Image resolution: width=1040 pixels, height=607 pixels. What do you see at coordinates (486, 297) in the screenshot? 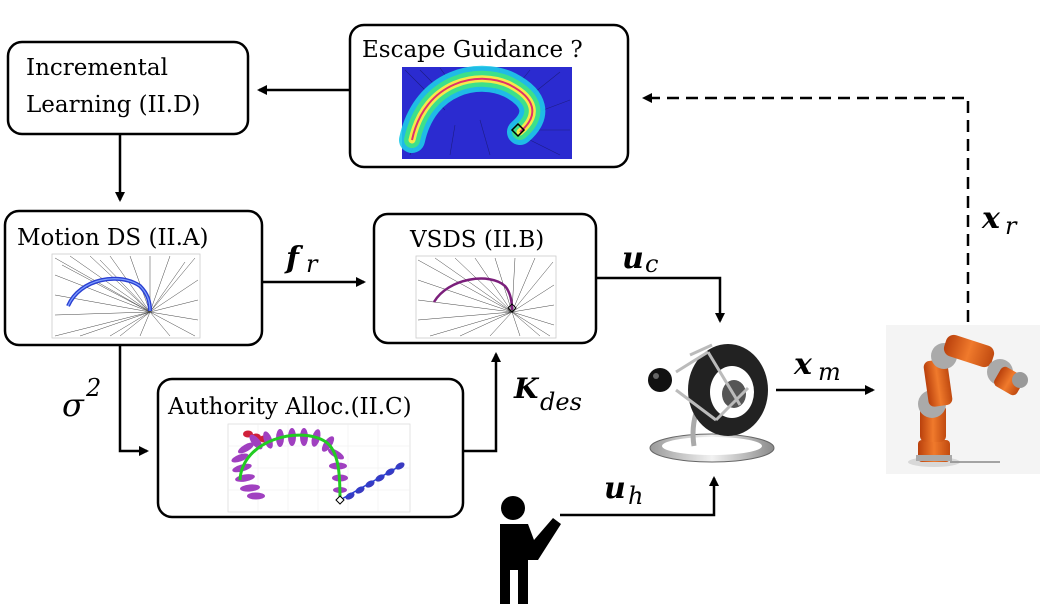
I see `vsds-streamplot` at bounding box center [486, 297].